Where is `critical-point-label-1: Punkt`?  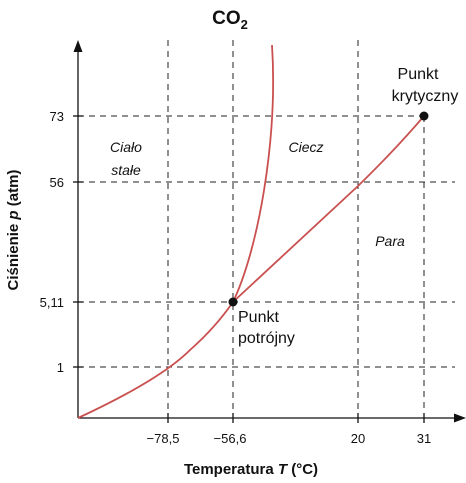
critical-point-label-1: Punkt is located at coordinates (418, 74).